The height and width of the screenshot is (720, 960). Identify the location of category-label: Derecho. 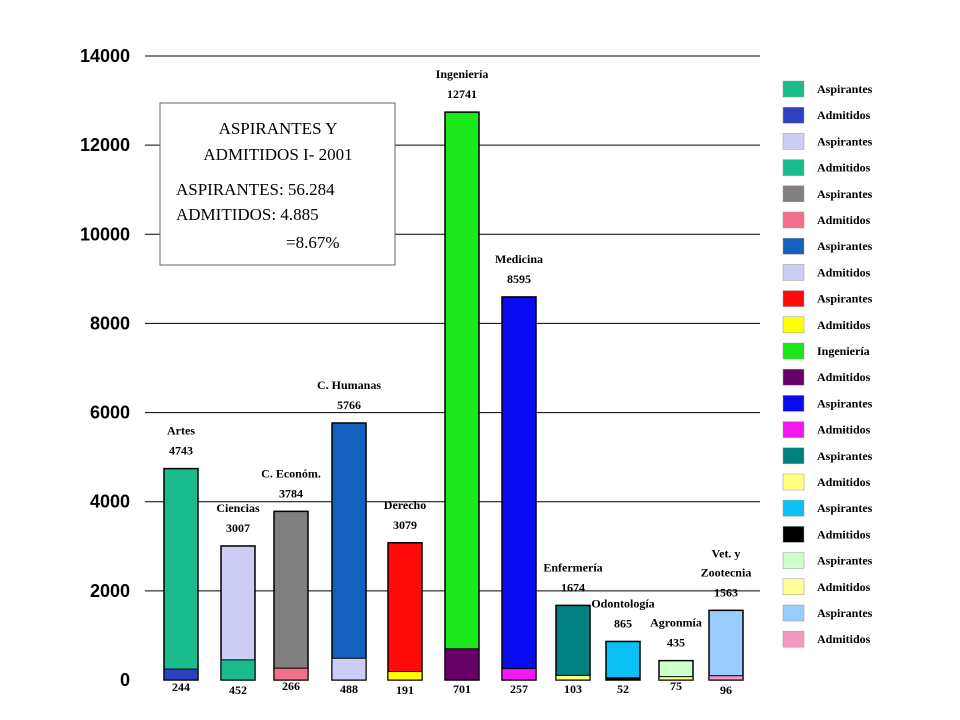
(405, 505).